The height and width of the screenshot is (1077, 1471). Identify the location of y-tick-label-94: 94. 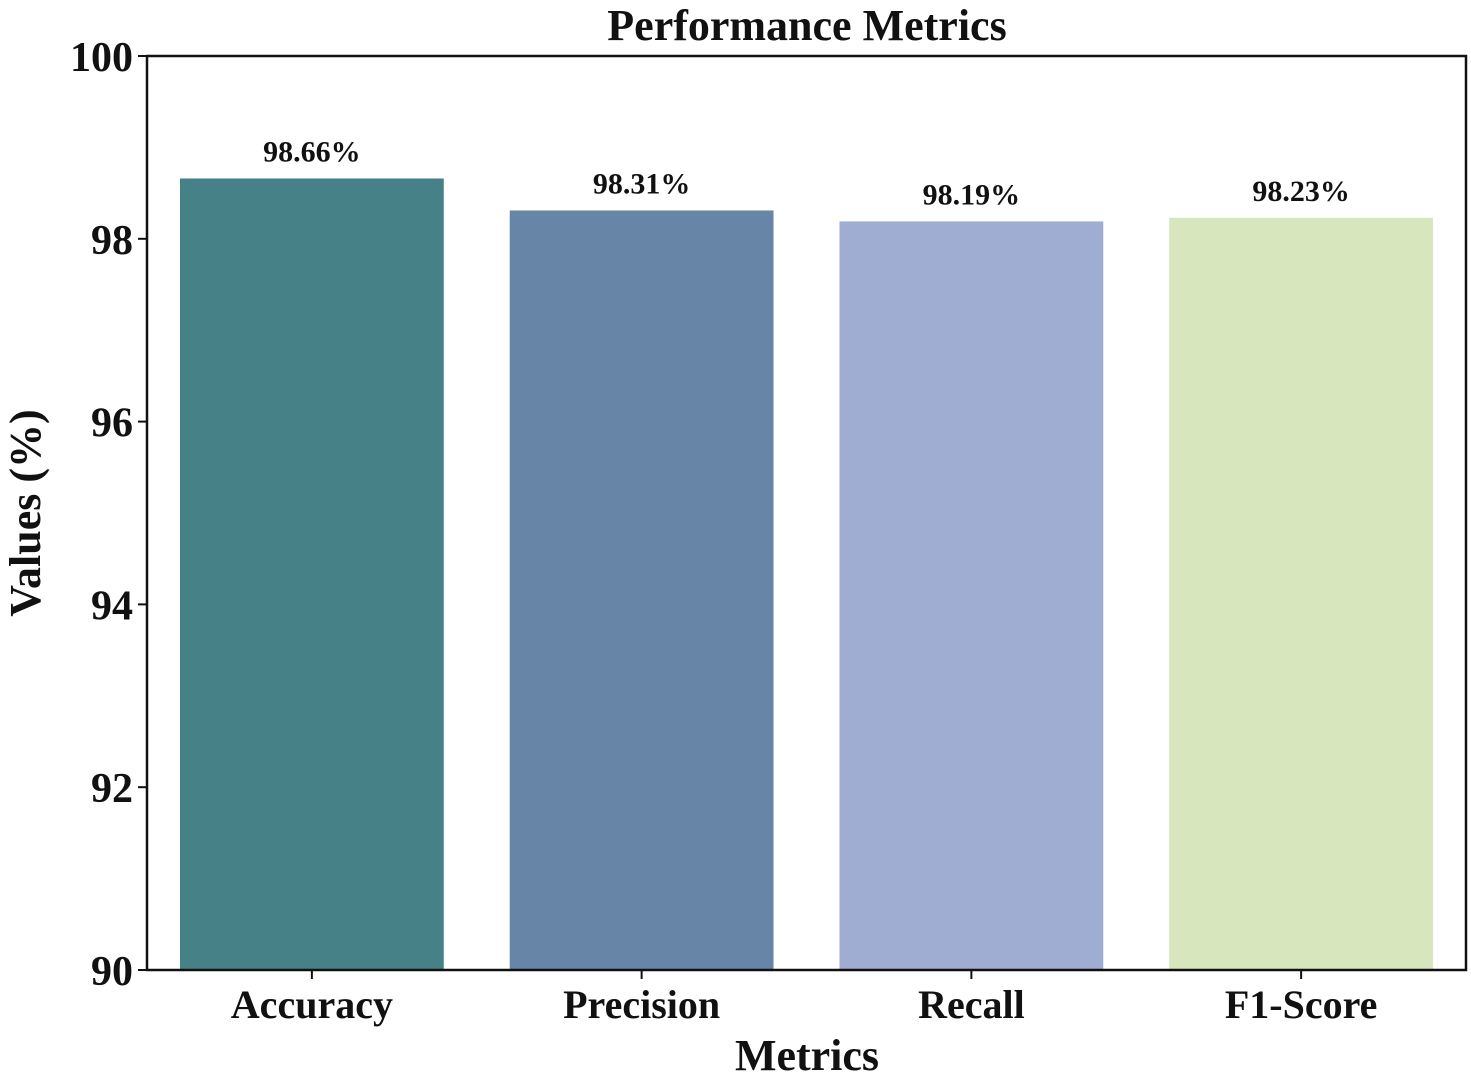
(112, 606).